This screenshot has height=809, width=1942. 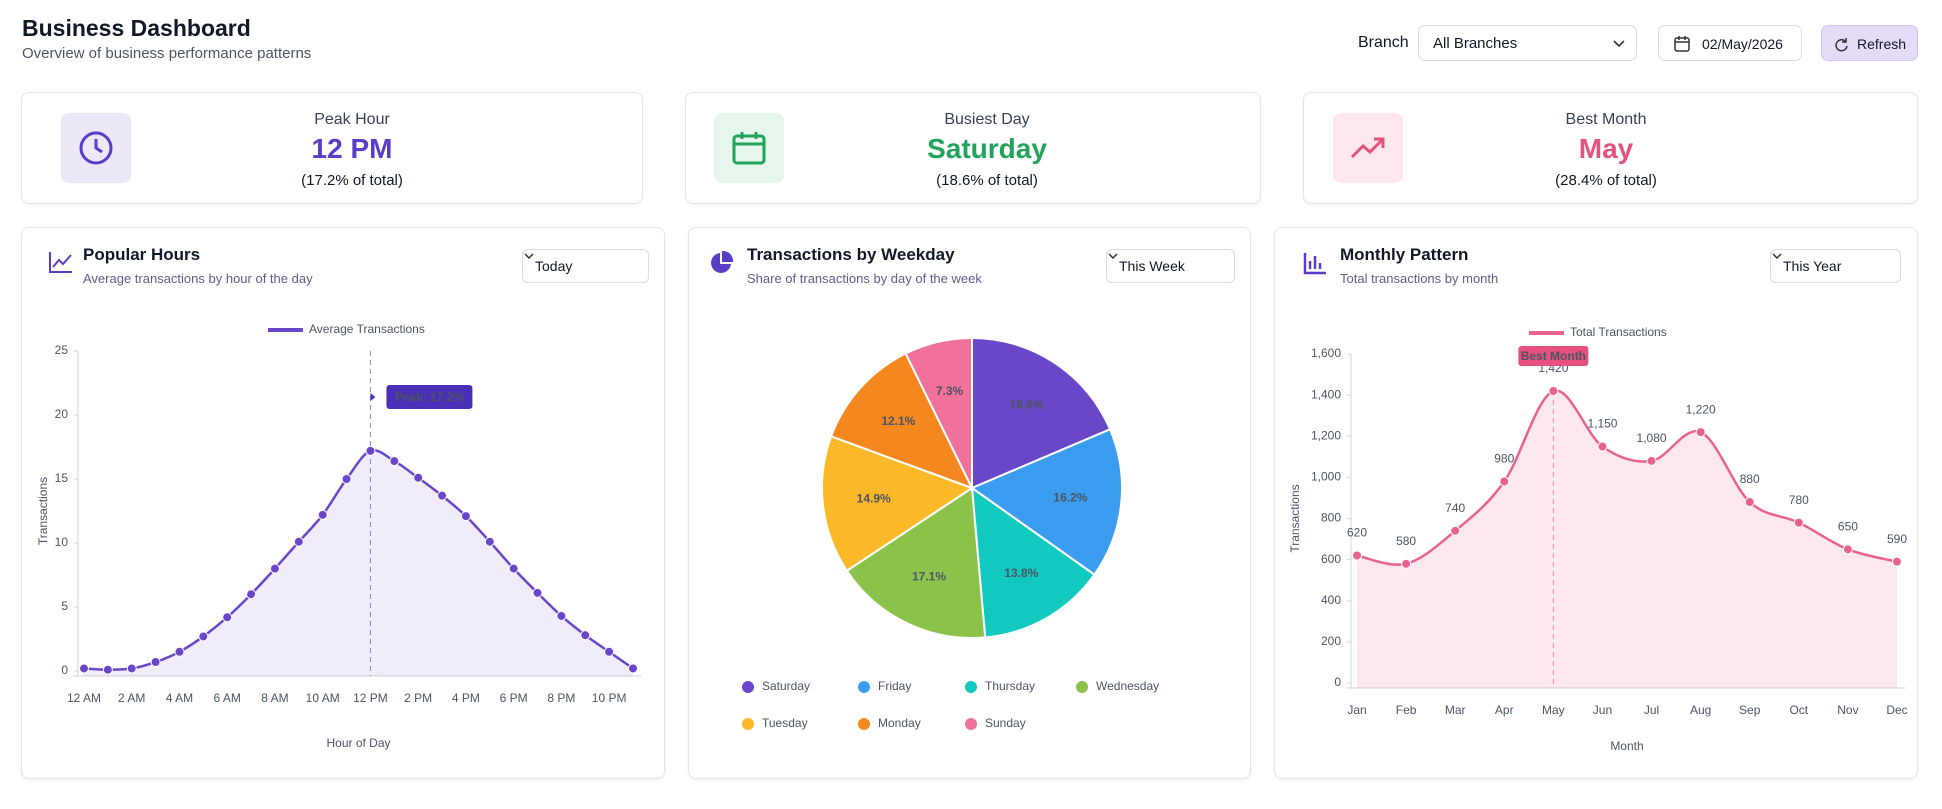 I want to click on legend-label: Monday, so click(x=899, y=723).